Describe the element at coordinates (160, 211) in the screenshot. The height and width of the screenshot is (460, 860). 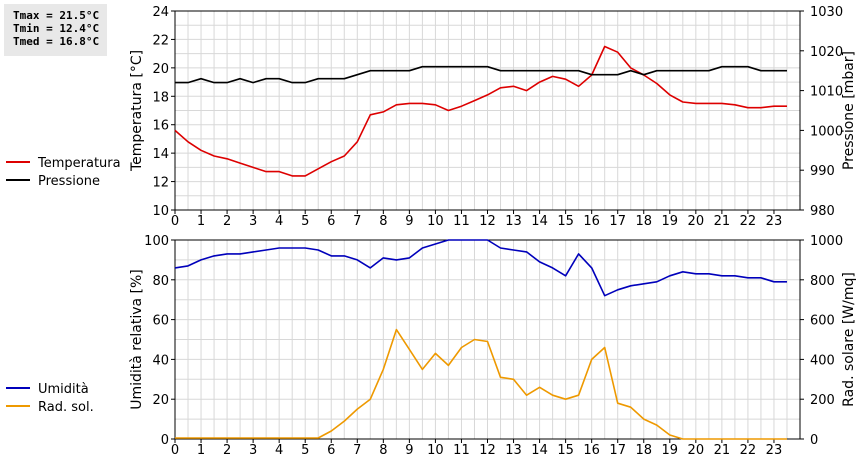
I see `y-tick-label-left: 10` at that location.